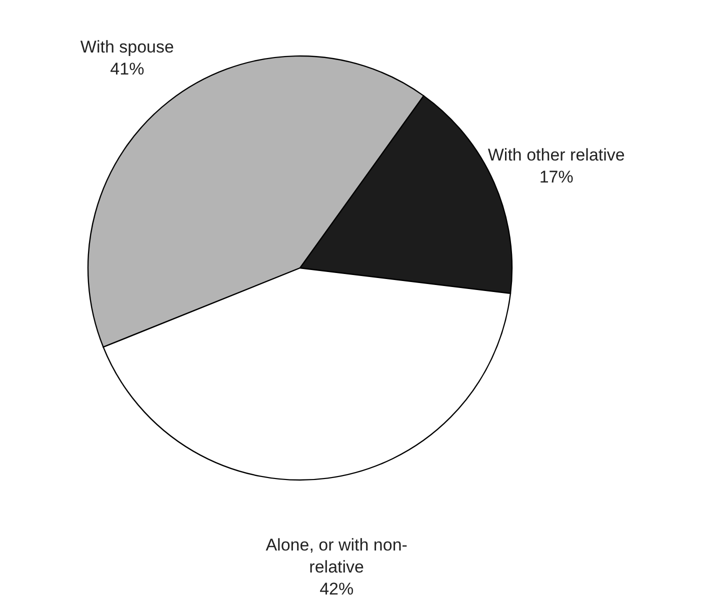  Describe the element at coordinates (337, 589) in the screenshot. I see `data-label: 42%` at that location.